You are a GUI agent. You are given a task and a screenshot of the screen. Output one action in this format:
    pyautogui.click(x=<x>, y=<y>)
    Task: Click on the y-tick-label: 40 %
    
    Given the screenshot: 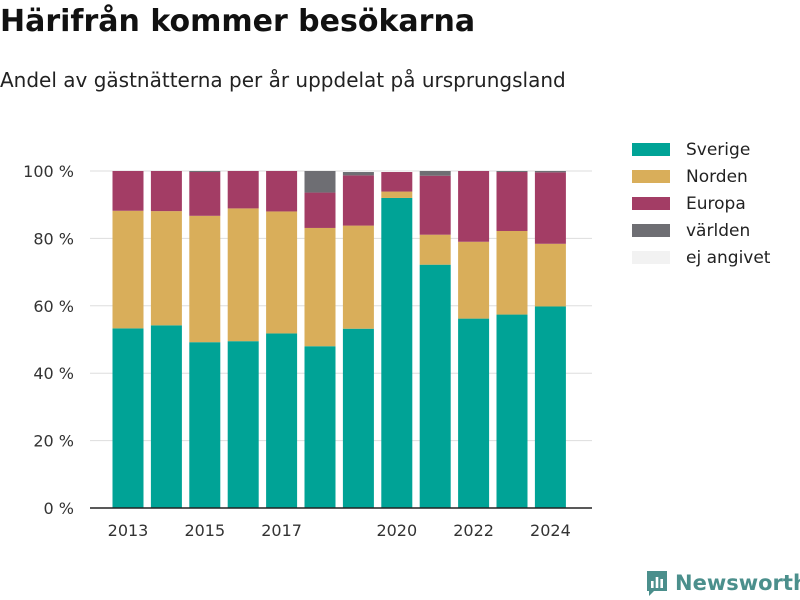 What is the action you would take?
    pyautogui.click(x=53, y=373)
    